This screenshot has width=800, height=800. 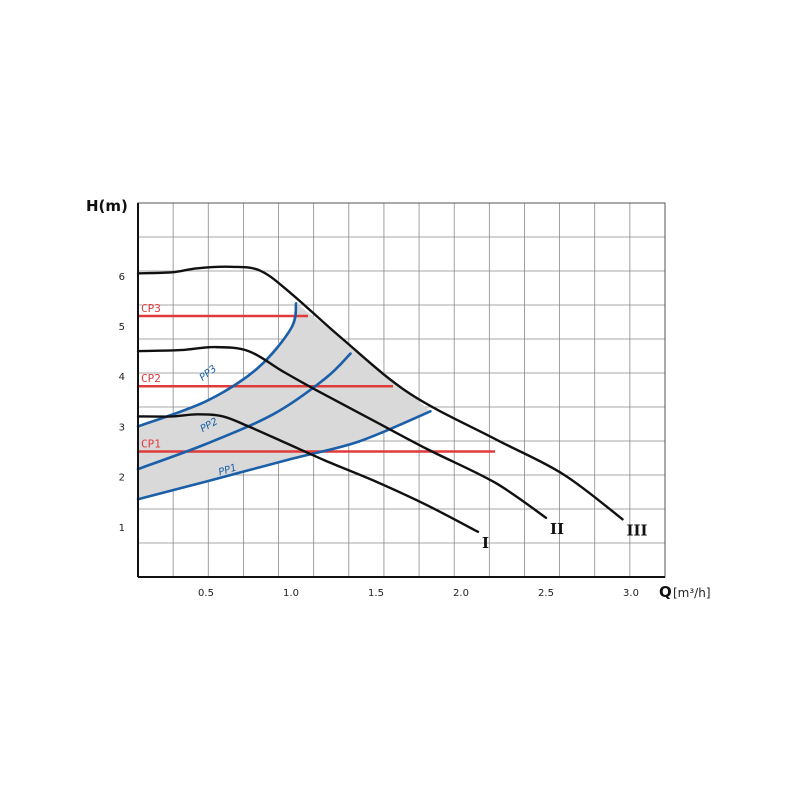 What do you see at coordinates (151, 378) in the screenshot?
I see `cp-label-cp2: CP2` at bounding box center [151, 378].